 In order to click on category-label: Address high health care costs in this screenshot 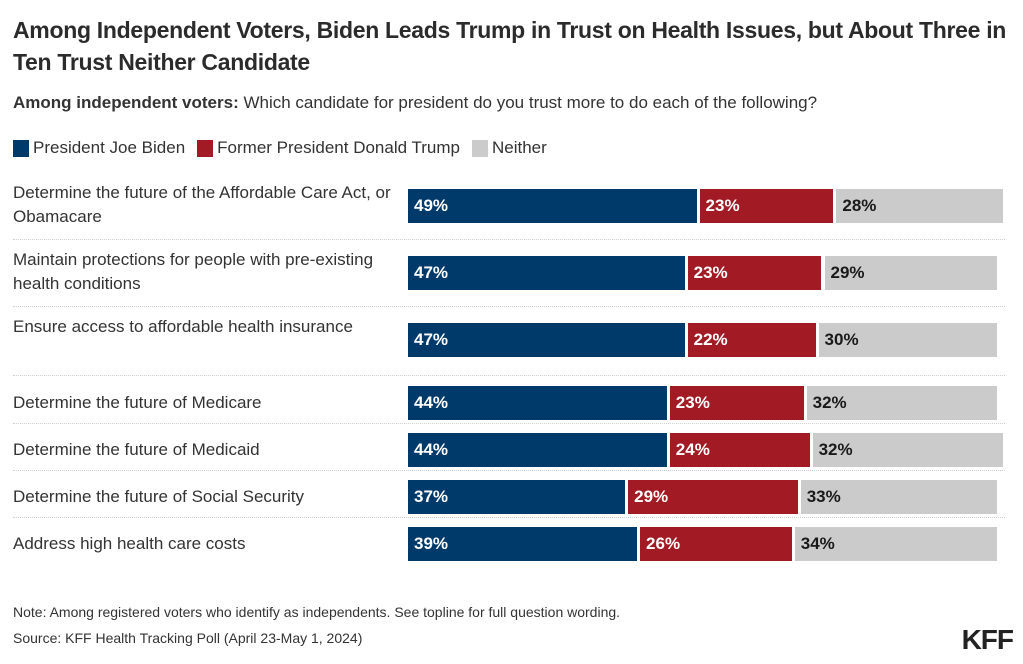, I will do `click(129, 543)`.